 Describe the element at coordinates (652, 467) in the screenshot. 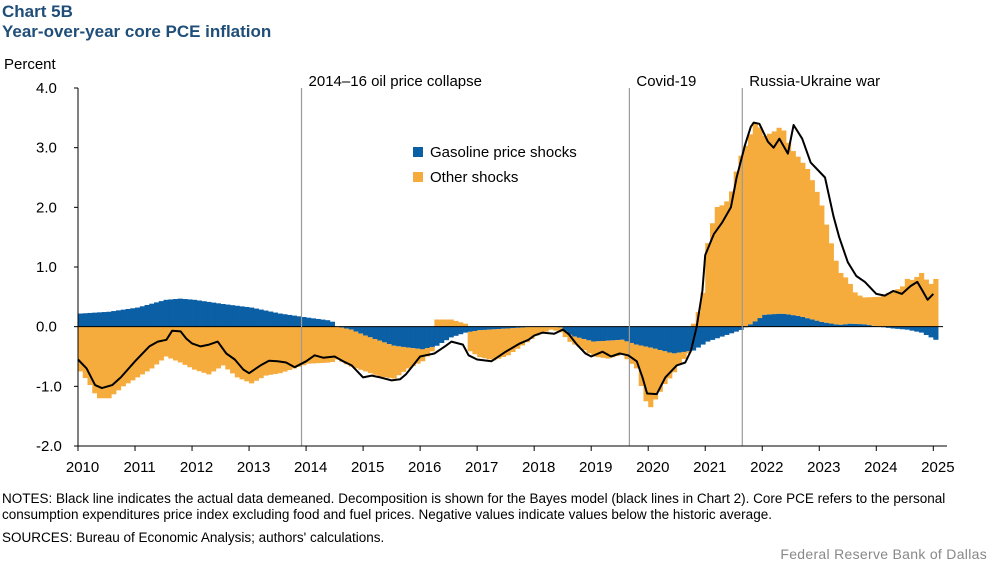

I see `x-tick-label: 2020` at that location.